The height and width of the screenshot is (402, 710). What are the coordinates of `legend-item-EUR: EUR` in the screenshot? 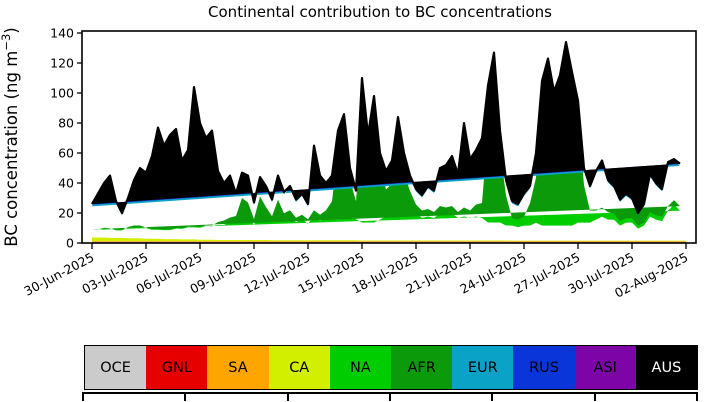 It's located at (483, 367).